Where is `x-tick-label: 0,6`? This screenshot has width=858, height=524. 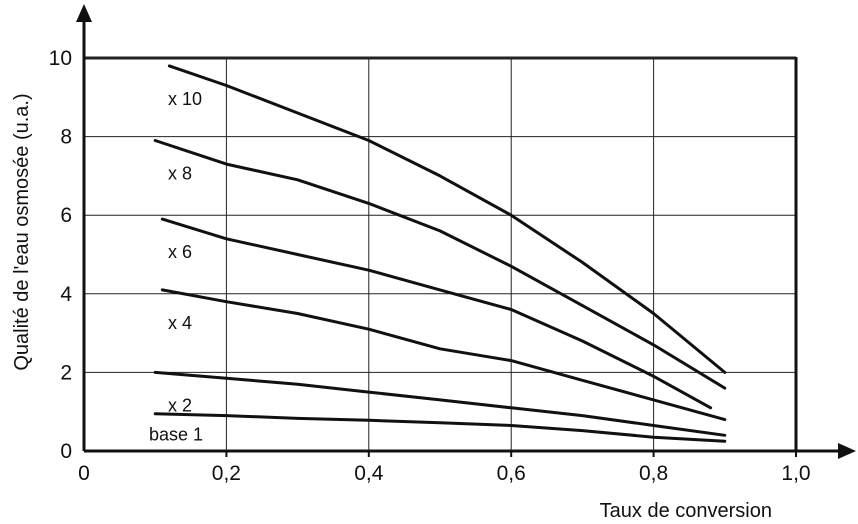
x-tick-label: 0,6 is located at coordinates (511, 473).